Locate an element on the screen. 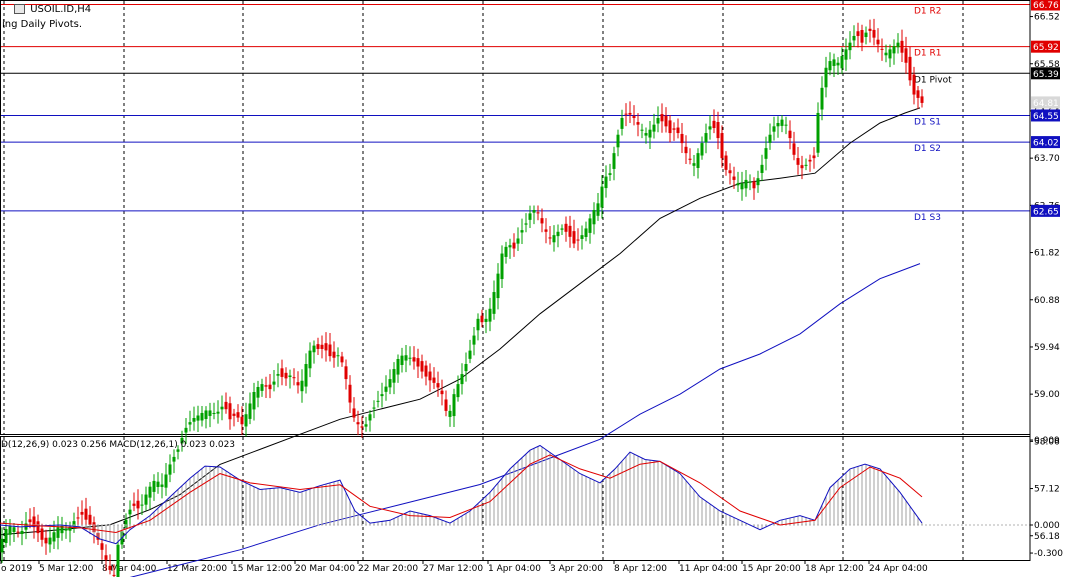  price-scale-label: 56.18 is located at coordinates (1047, 537).